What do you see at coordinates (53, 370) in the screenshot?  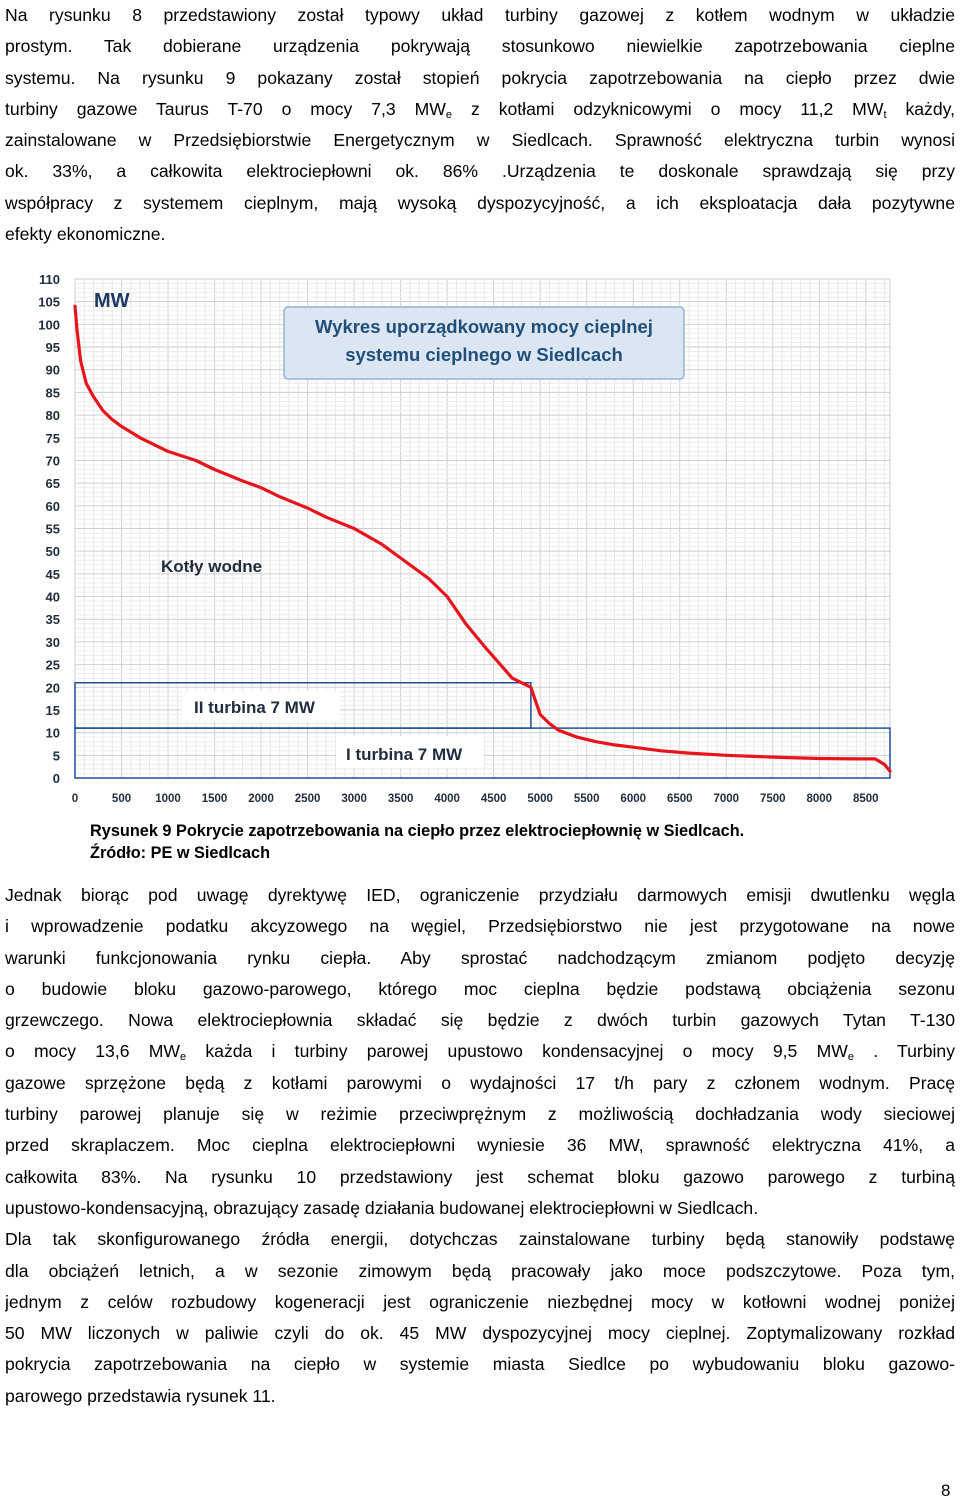 I see `y-tick-label: 90` at bounding box center [53, 370].